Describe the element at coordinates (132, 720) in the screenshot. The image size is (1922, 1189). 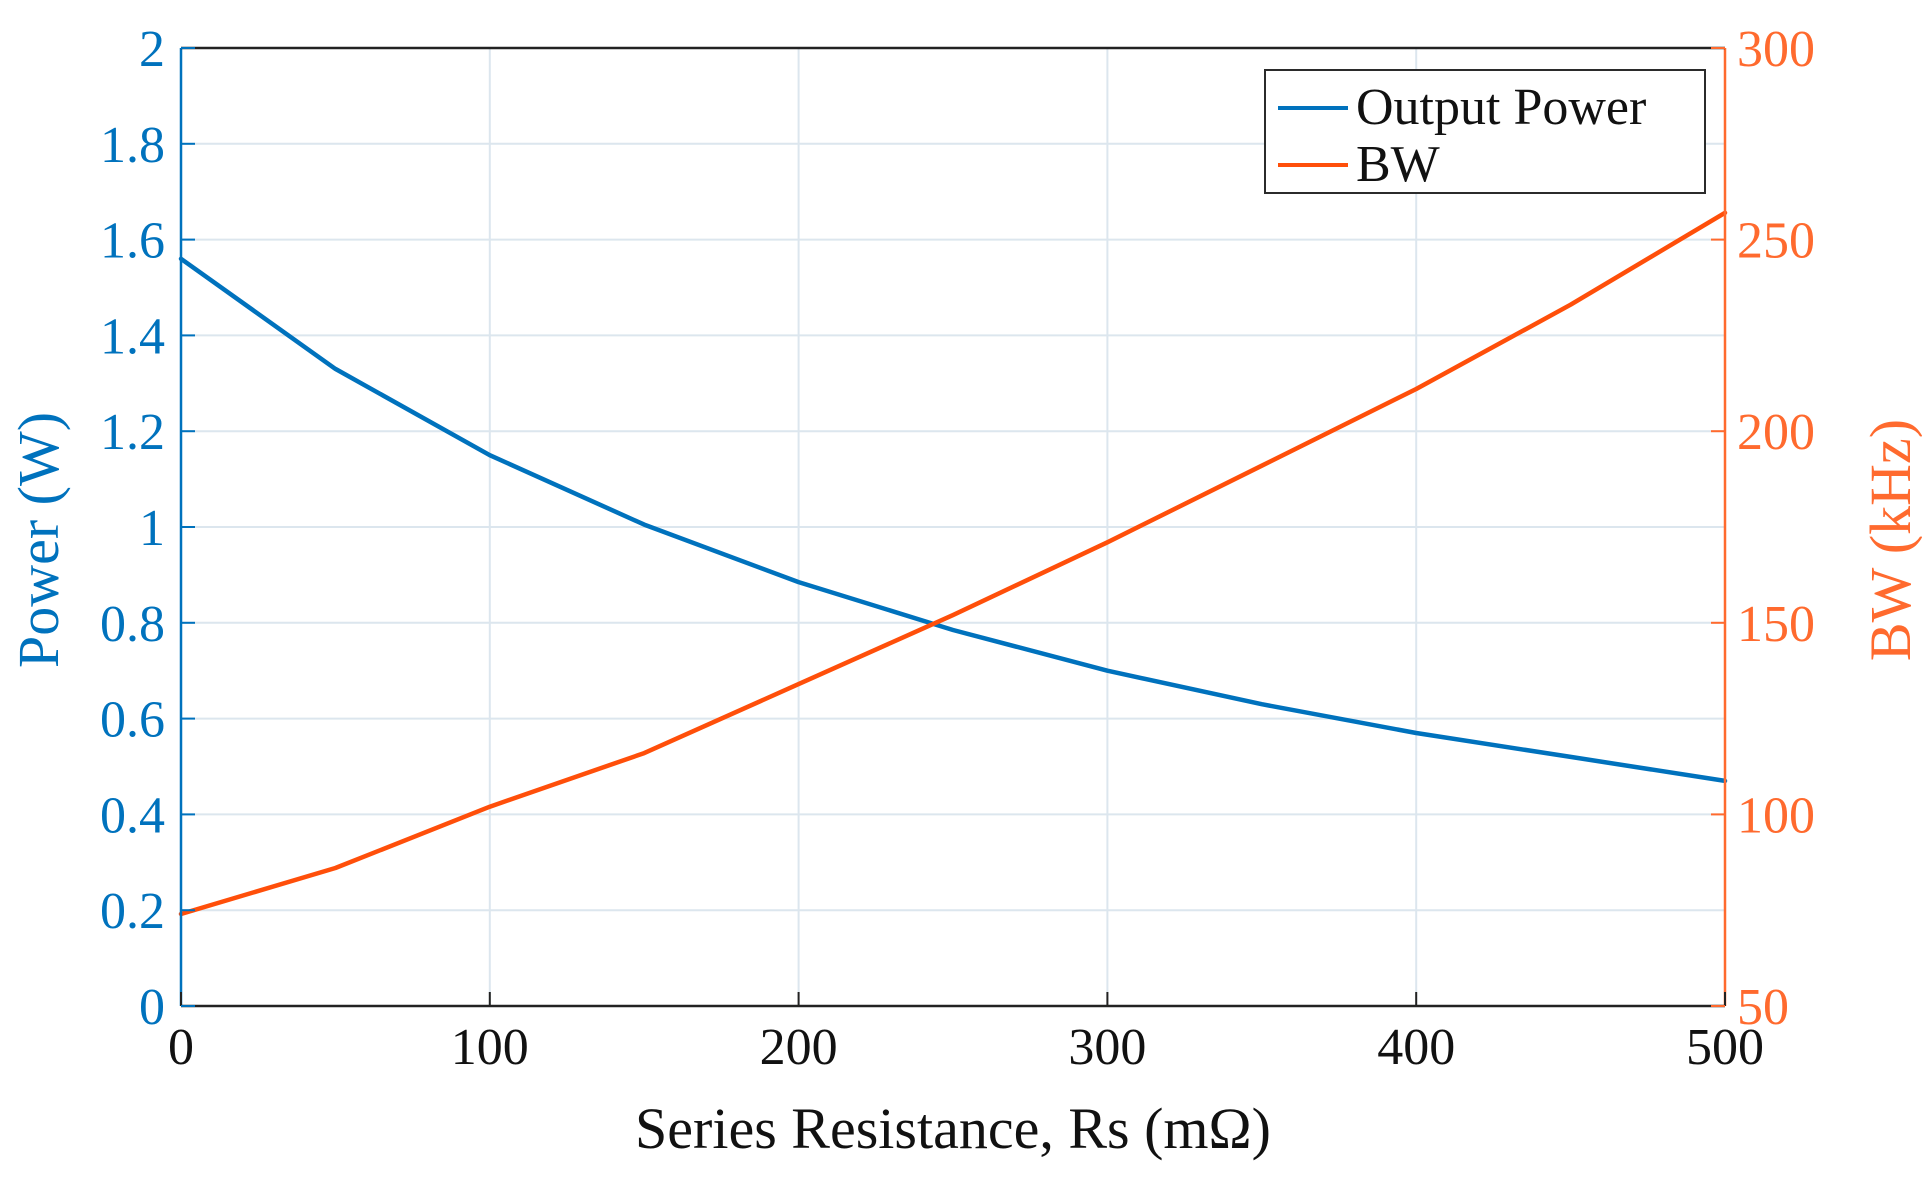
I see `y-left-tick-label-3: 0.6` at that location.